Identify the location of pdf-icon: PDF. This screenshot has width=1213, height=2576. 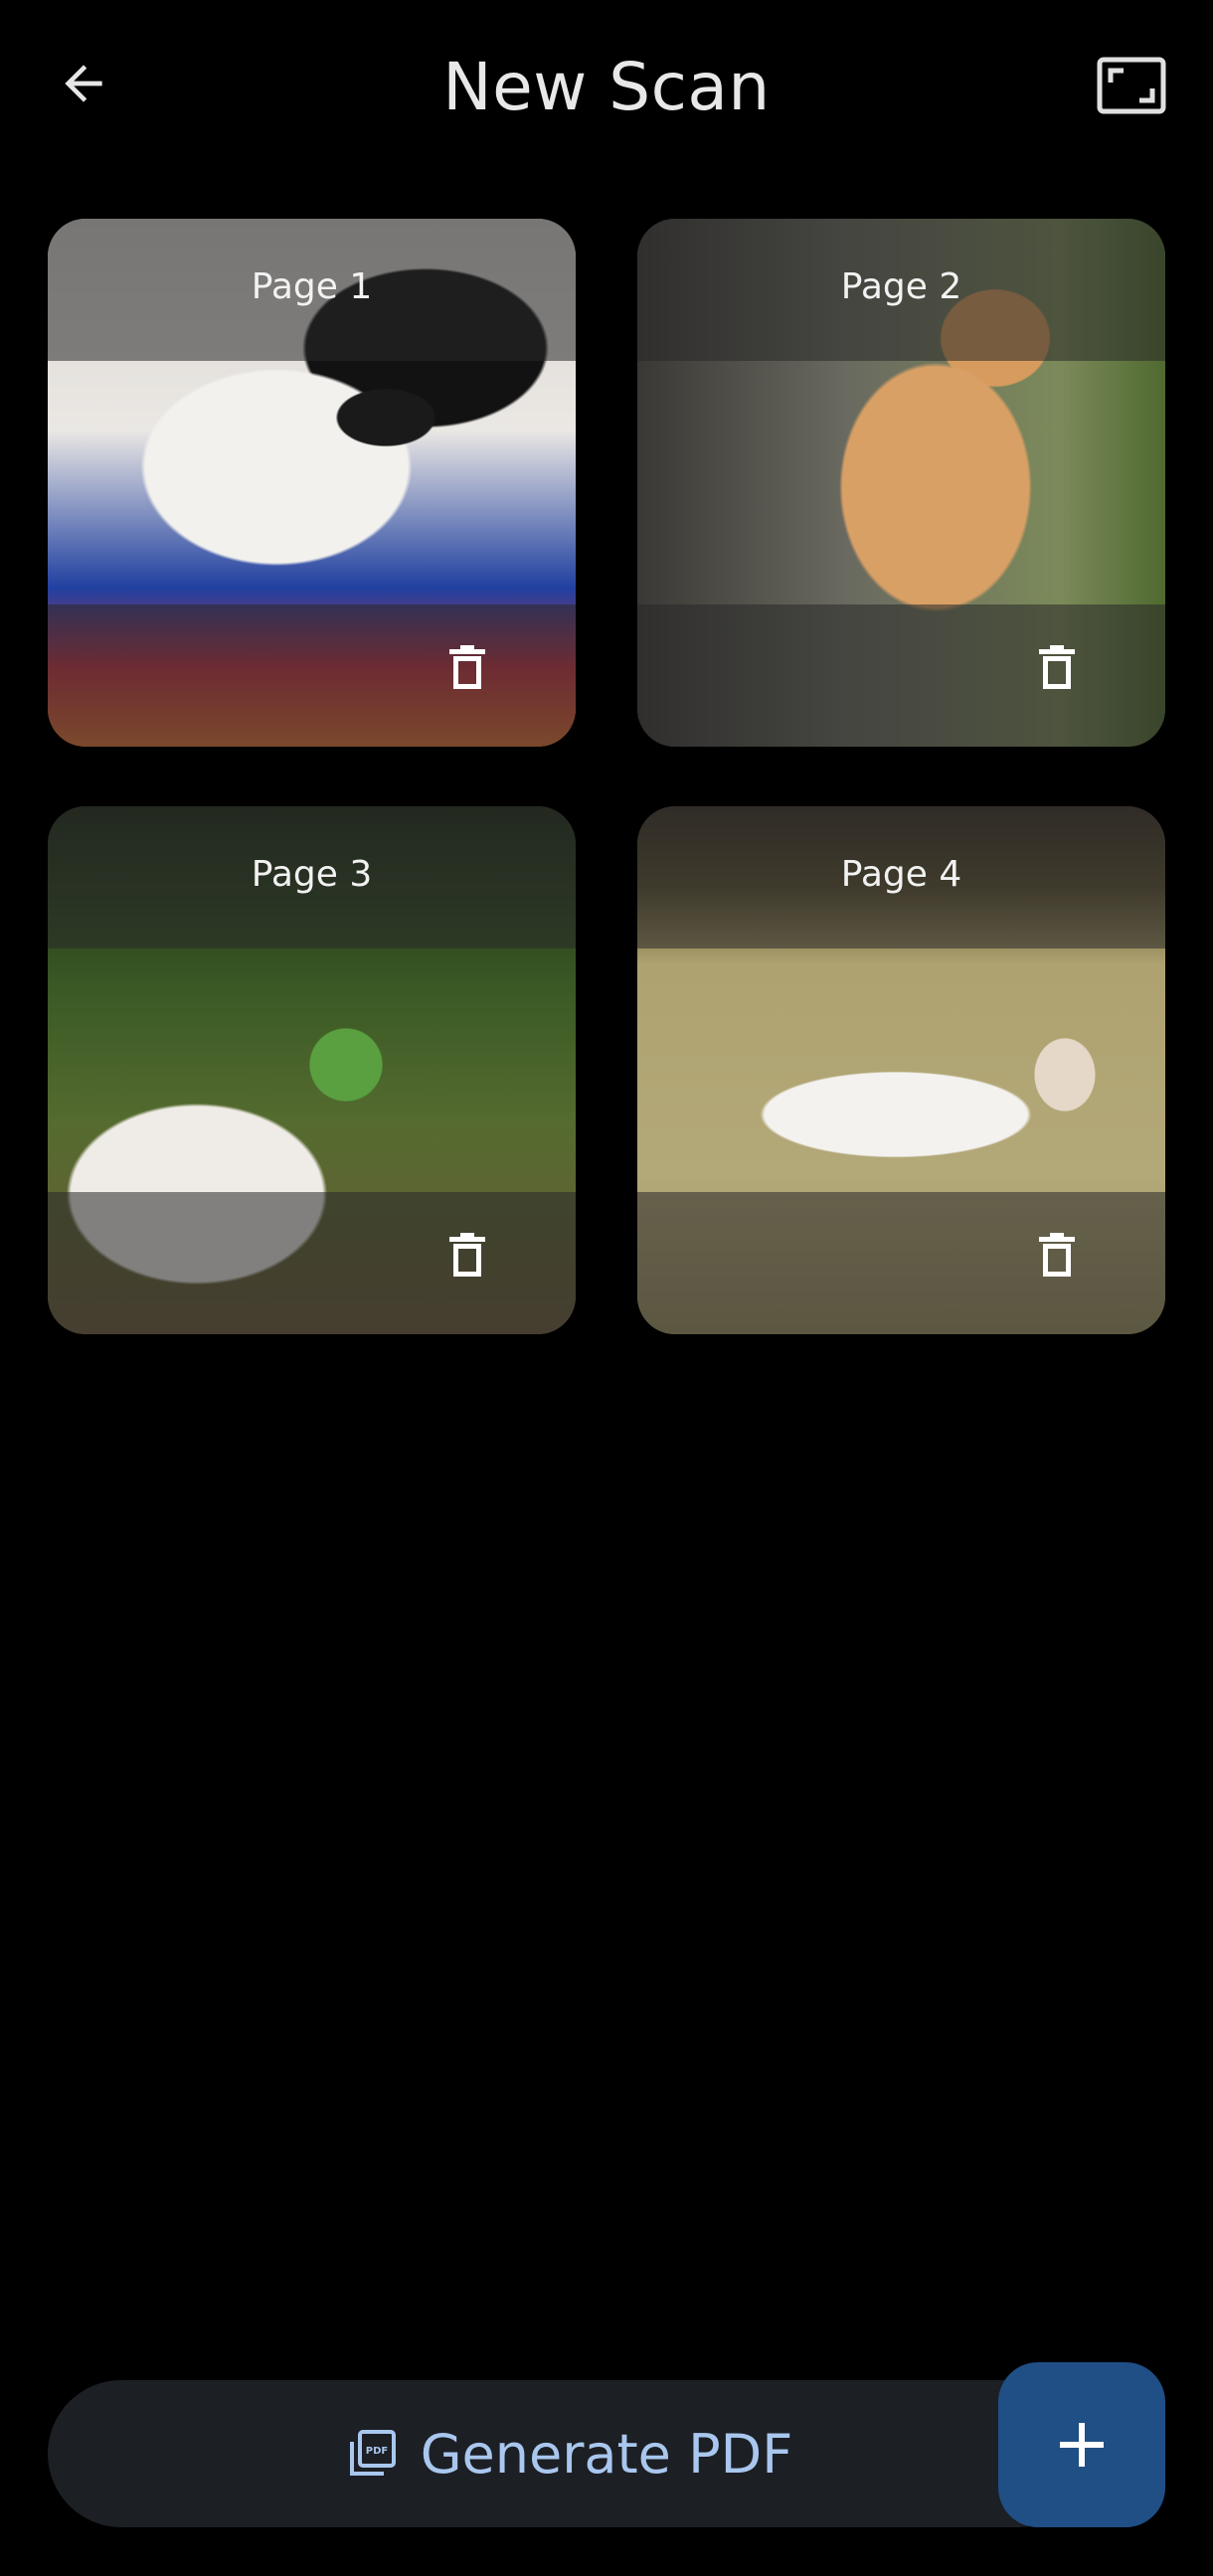
(372, 2454).